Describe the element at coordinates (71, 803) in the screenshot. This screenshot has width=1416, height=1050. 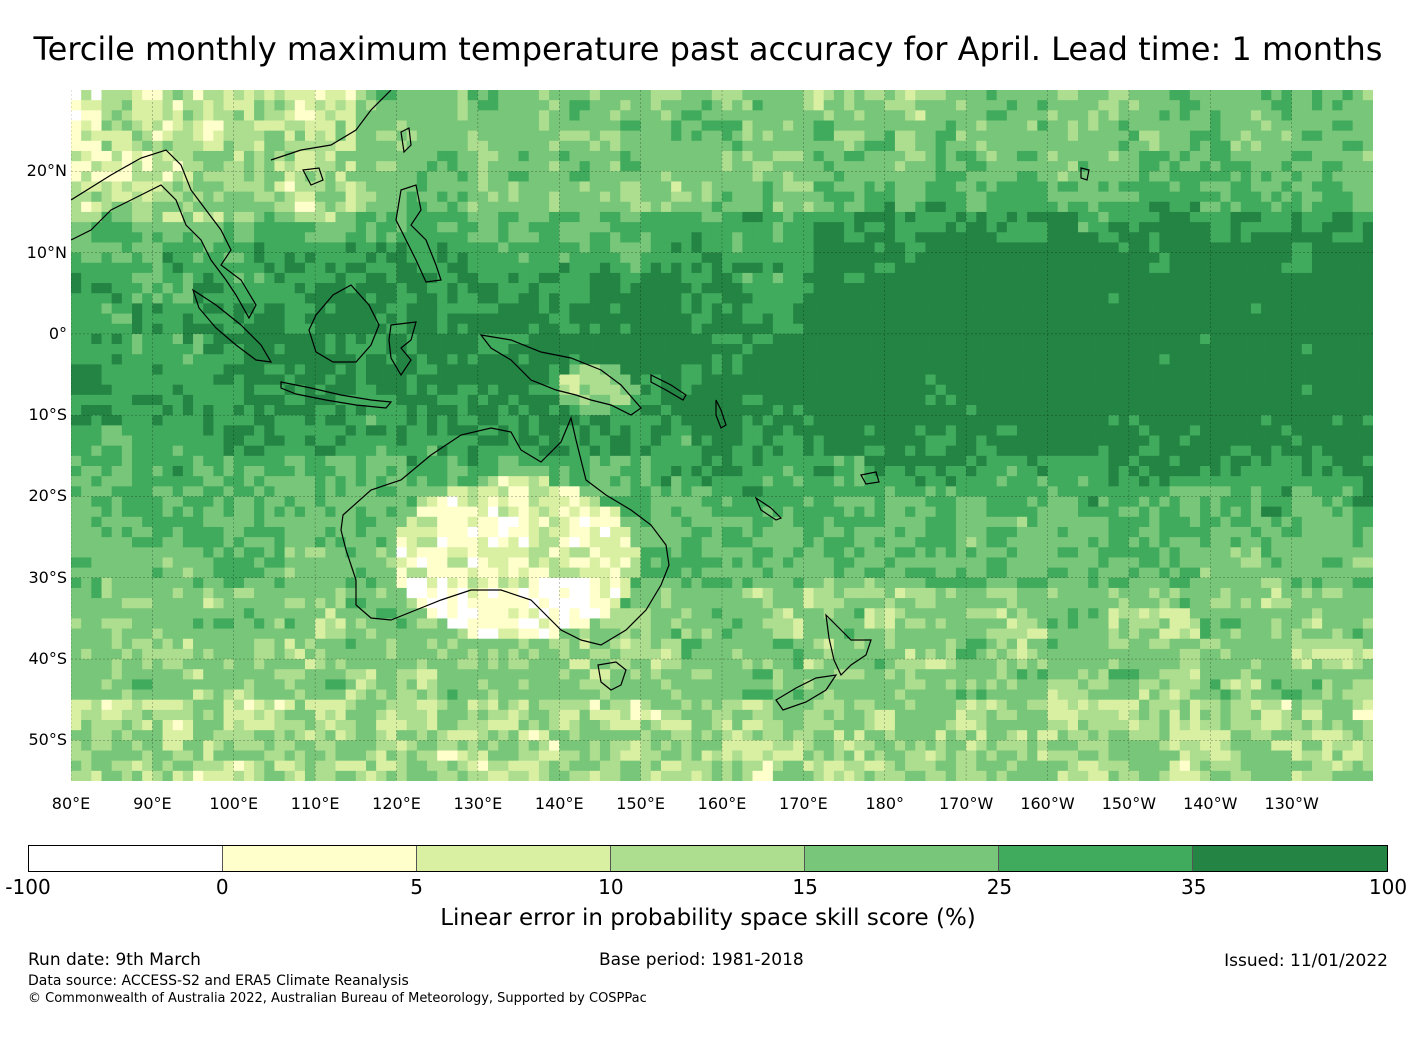
I see `lon-label: 80°E` at that location.